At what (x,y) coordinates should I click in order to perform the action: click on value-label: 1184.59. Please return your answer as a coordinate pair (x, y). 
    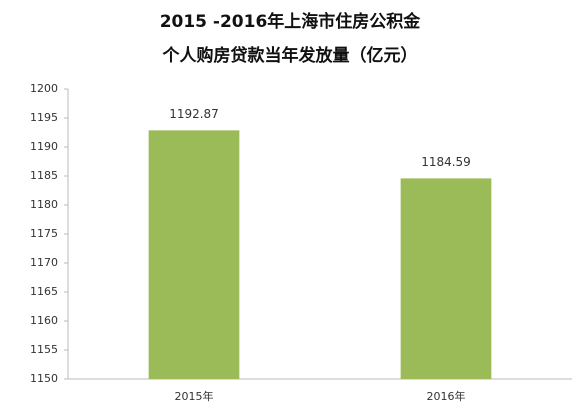
    Looking at the image, I should click on (446, 162).